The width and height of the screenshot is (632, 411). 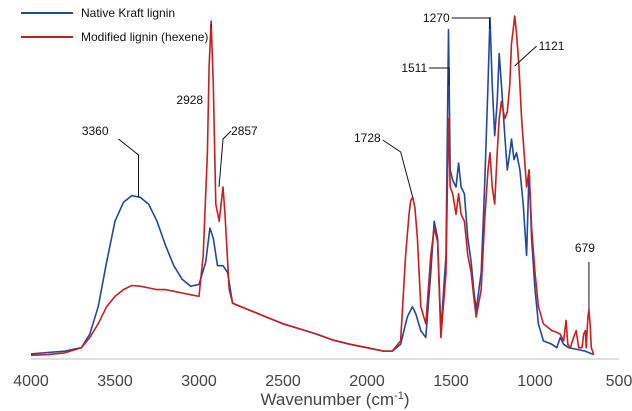 What do you see at coordinates (95, 131) in the screenshot?
I see `annotation-label-3360: 3360` at bounding box center [95, 131].